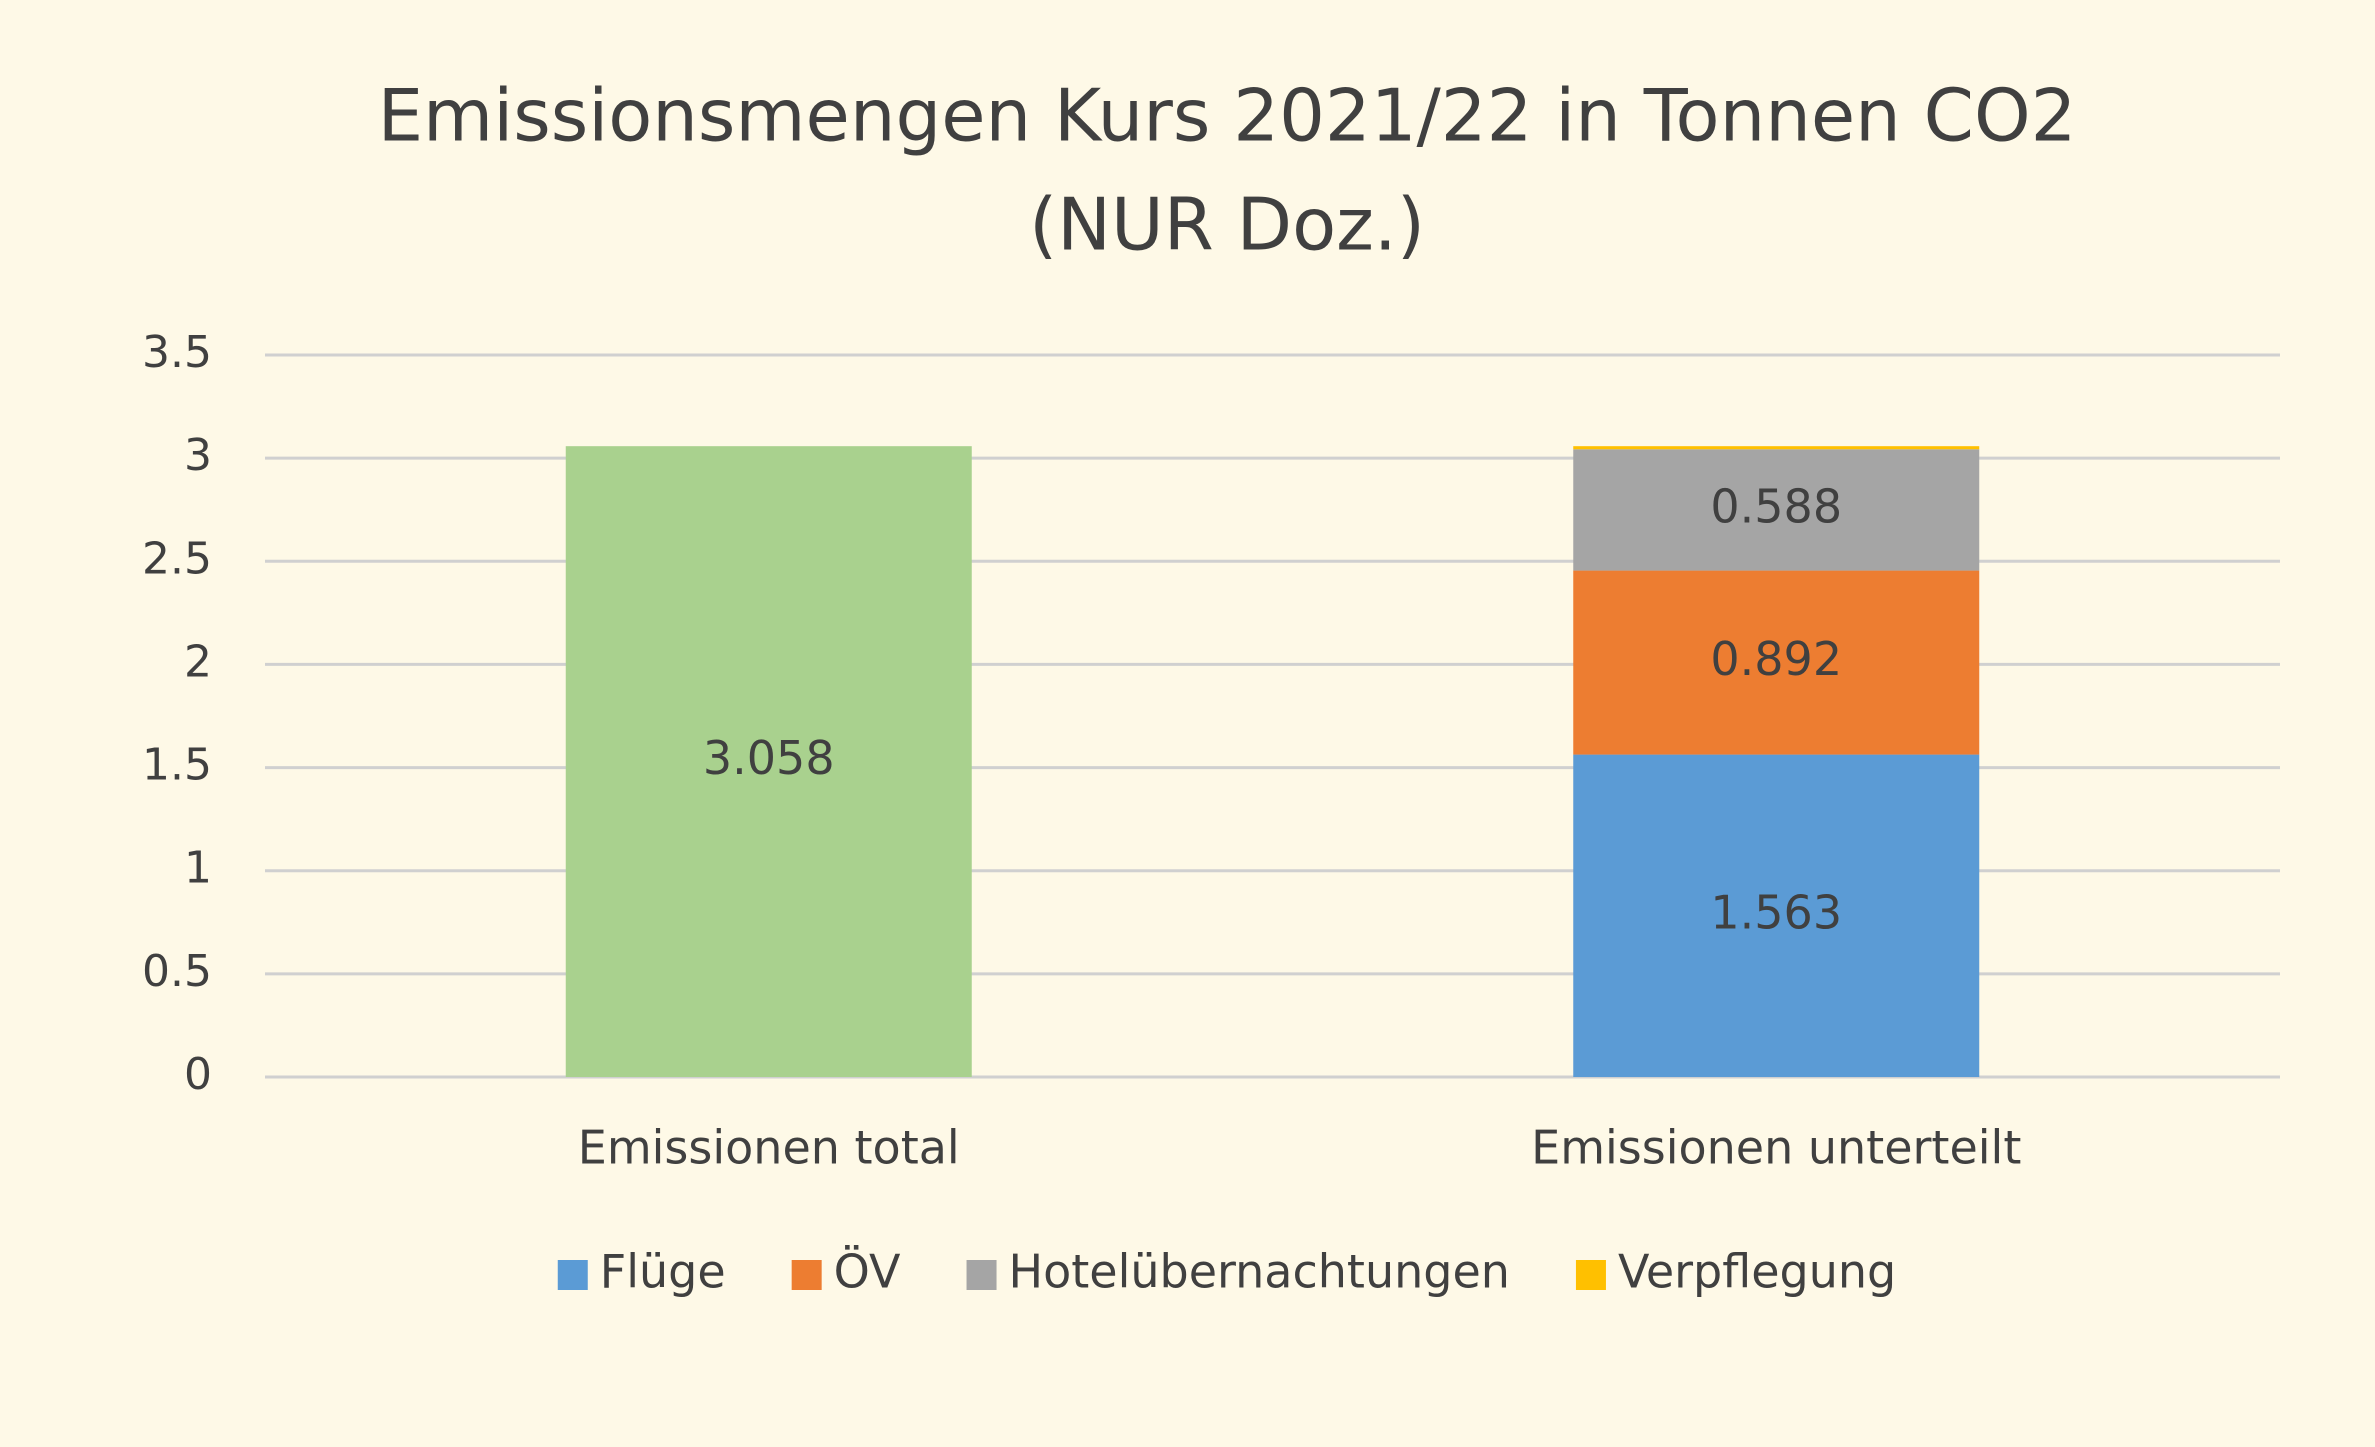  I want to click on y-tick-label: 2, so click(198, 661).